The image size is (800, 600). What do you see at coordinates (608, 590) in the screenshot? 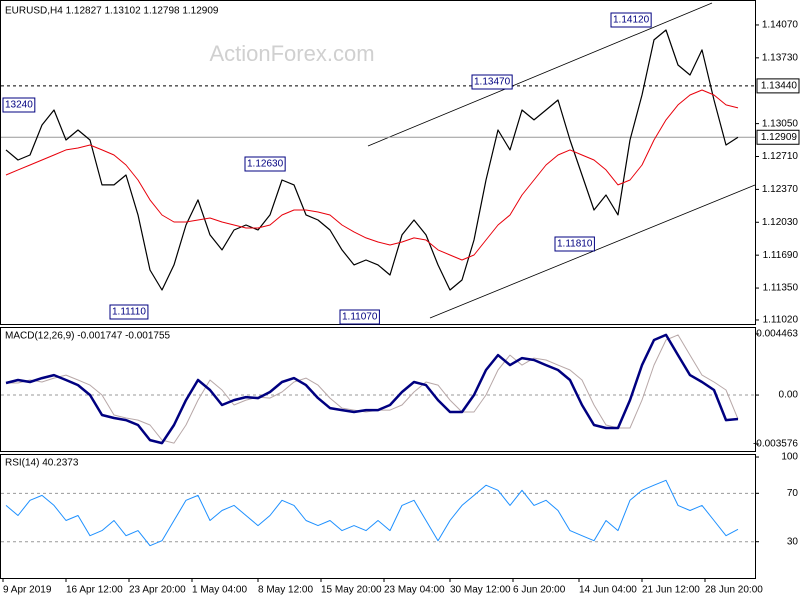
I see `x-tick-label: 14 Jun 04:00` at bounding box center [608, 590].